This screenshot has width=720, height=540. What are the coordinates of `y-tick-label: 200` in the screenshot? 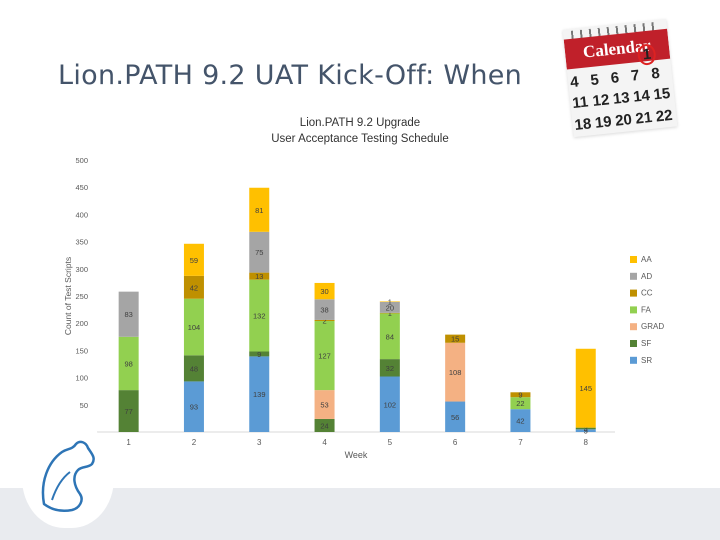 It's located at (81, 323).